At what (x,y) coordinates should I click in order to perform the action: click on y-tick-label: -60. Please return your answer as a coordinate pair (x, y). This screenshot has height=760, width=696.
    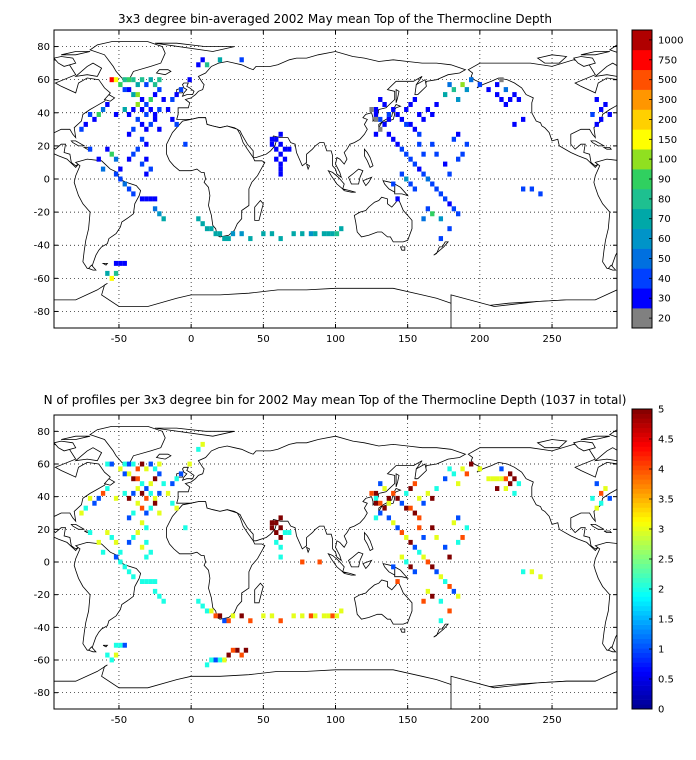
    Looking at the image, I should click on (42, 279).